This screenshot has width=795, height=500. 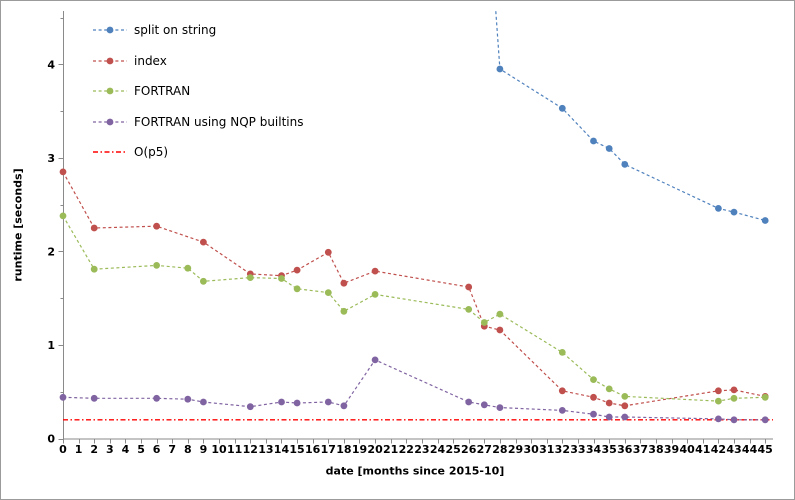 I want to click on legend-item: FORTRAN, so click(x=198, y=91).